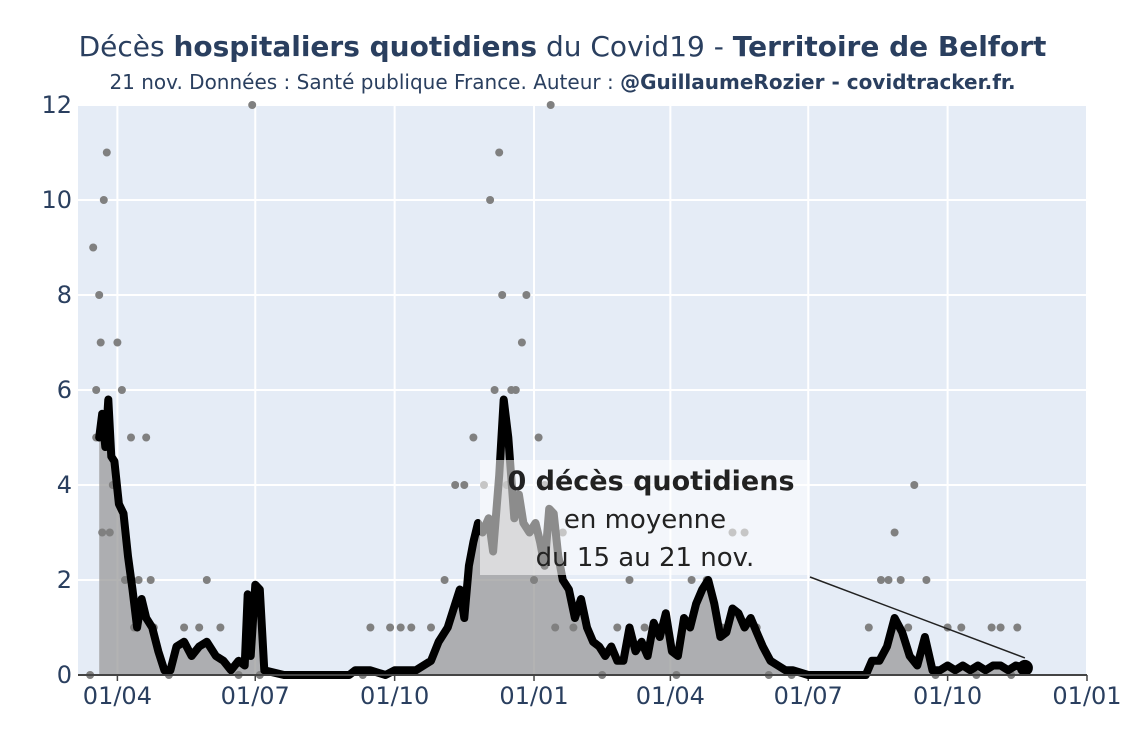  I want to click on annotation-line3: du 15 au 21 nov., so click(645, 558).